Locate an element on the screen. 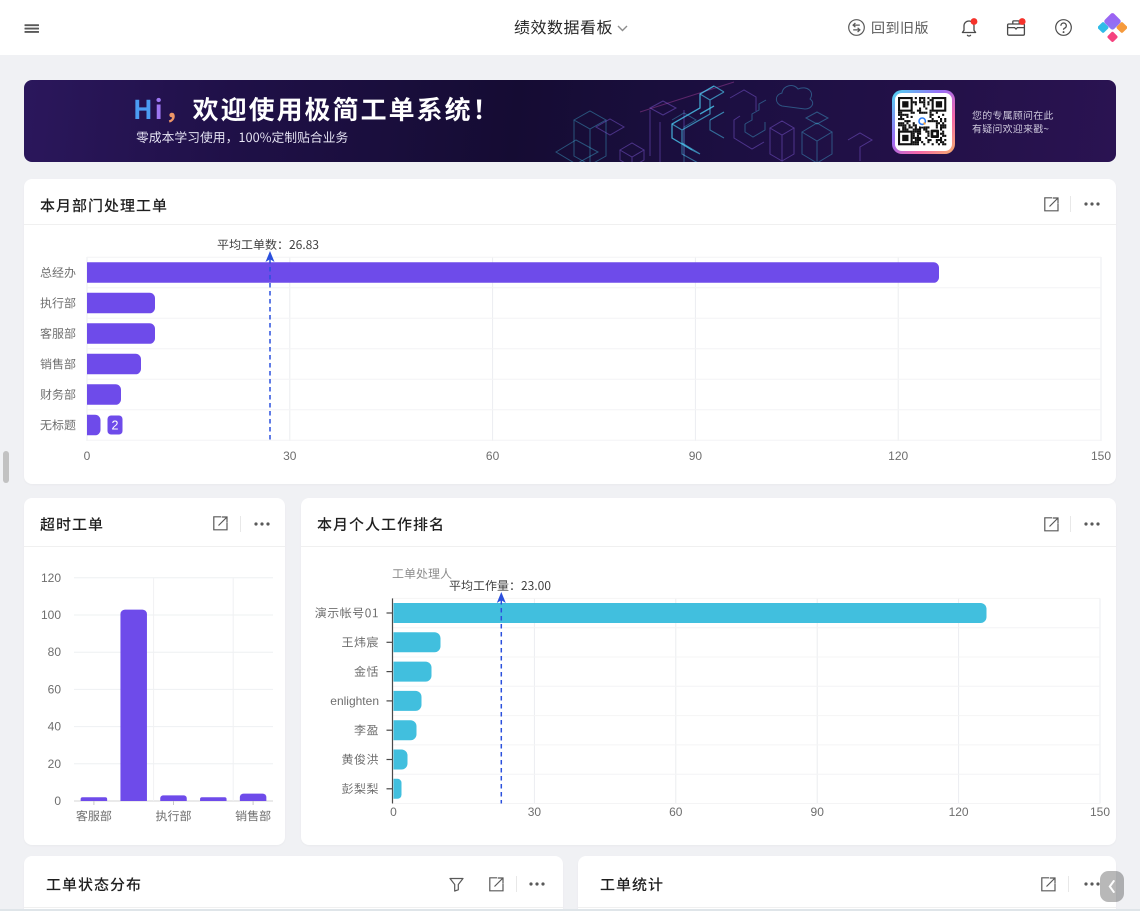 This screenshot has width=1140, height=911. svg-text: 100 is located at coordinates (51, 615).